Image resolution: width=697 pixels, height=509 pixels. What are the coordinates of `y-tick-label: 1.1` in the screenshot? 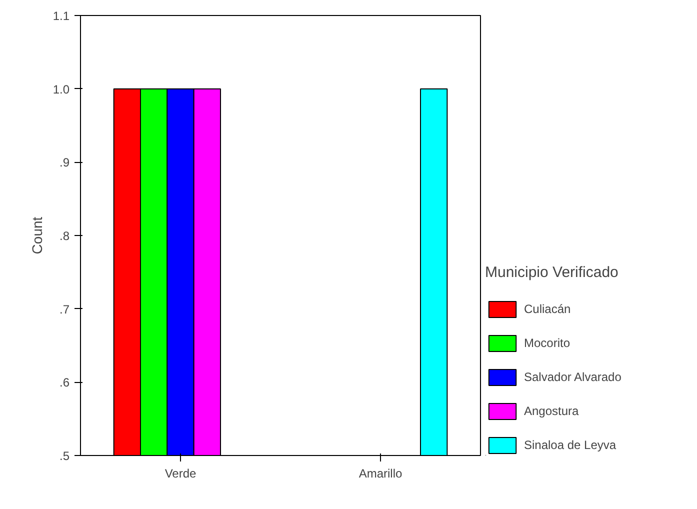 It's located at (61, 16).